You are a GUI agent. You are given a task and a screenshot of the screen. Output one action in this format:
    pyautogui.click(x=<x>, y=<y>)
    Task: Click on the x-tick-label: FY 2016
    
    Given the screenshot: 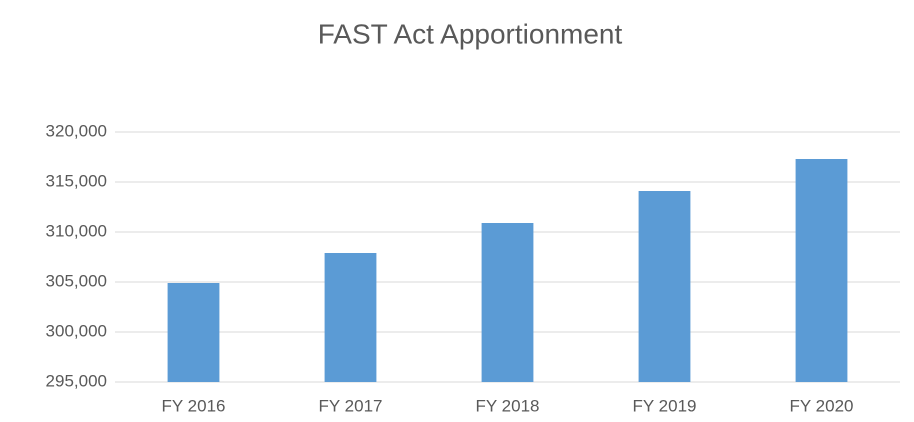 What is the action you would take?
    pyautogui.click(x=194, y=405)
    